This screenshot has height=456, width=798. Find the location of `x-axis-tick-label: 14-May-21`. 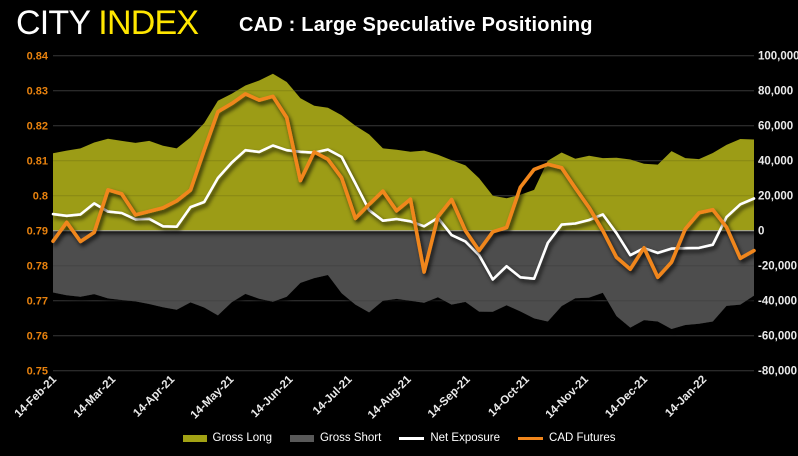

x-axis-tick-label: 14-May-21 is located at coordinates (213, 397).